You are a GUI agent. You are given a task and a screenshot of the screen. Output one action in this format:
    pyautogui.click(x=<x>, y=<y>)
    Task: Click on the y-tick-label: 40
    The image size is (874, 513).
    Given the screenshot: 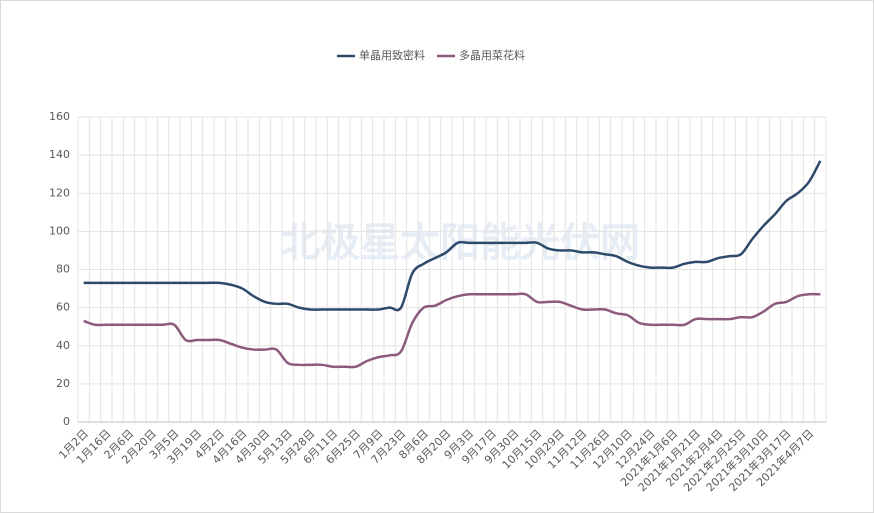 What is the action you would take?
    pyautogui.click(x=63, y=345)
    